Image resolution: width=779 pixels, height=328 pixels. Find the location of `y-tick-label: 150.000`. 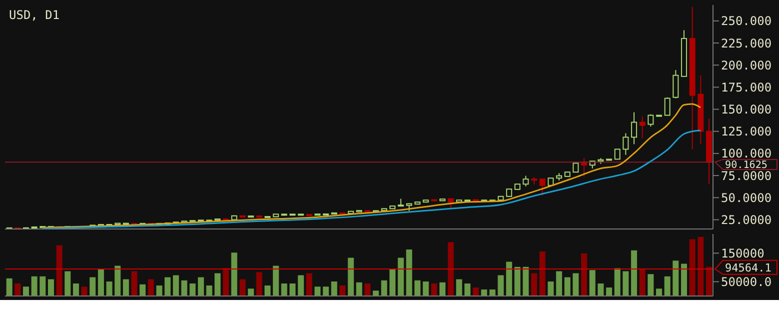

y-tick-label: 150.000 is located at coordinates (746, 109).